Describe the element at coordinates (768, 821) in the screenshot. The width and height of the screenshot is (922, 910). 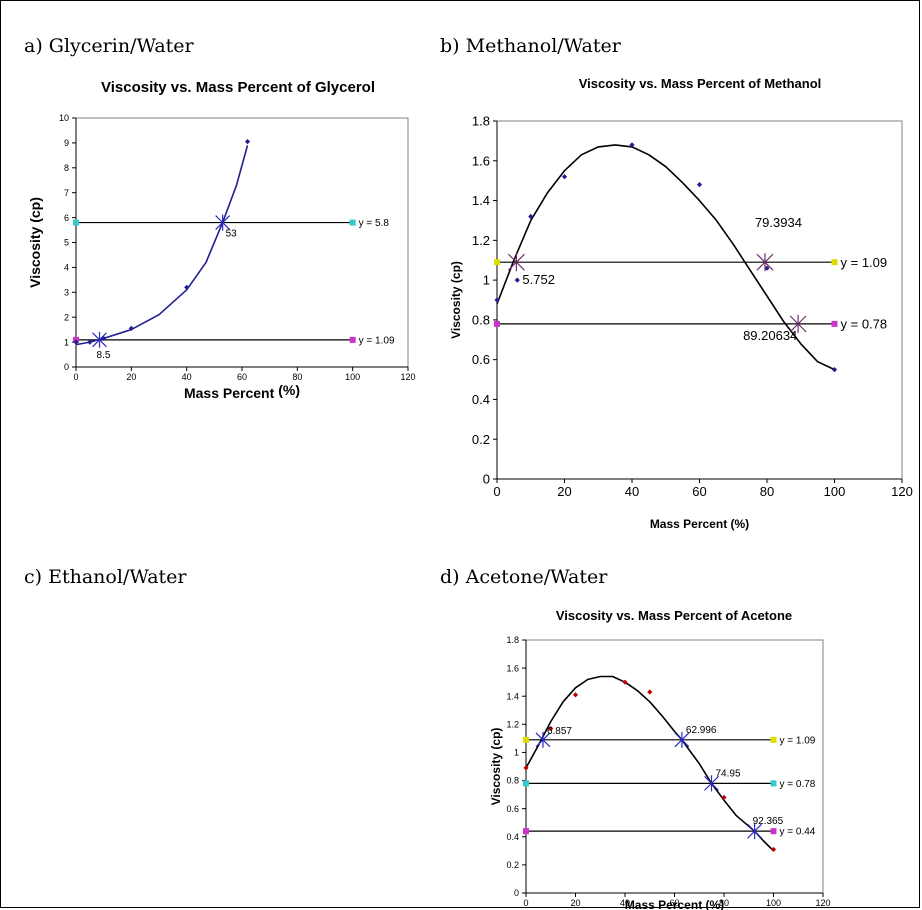
I see `intersection-label: 92.365` at that location.